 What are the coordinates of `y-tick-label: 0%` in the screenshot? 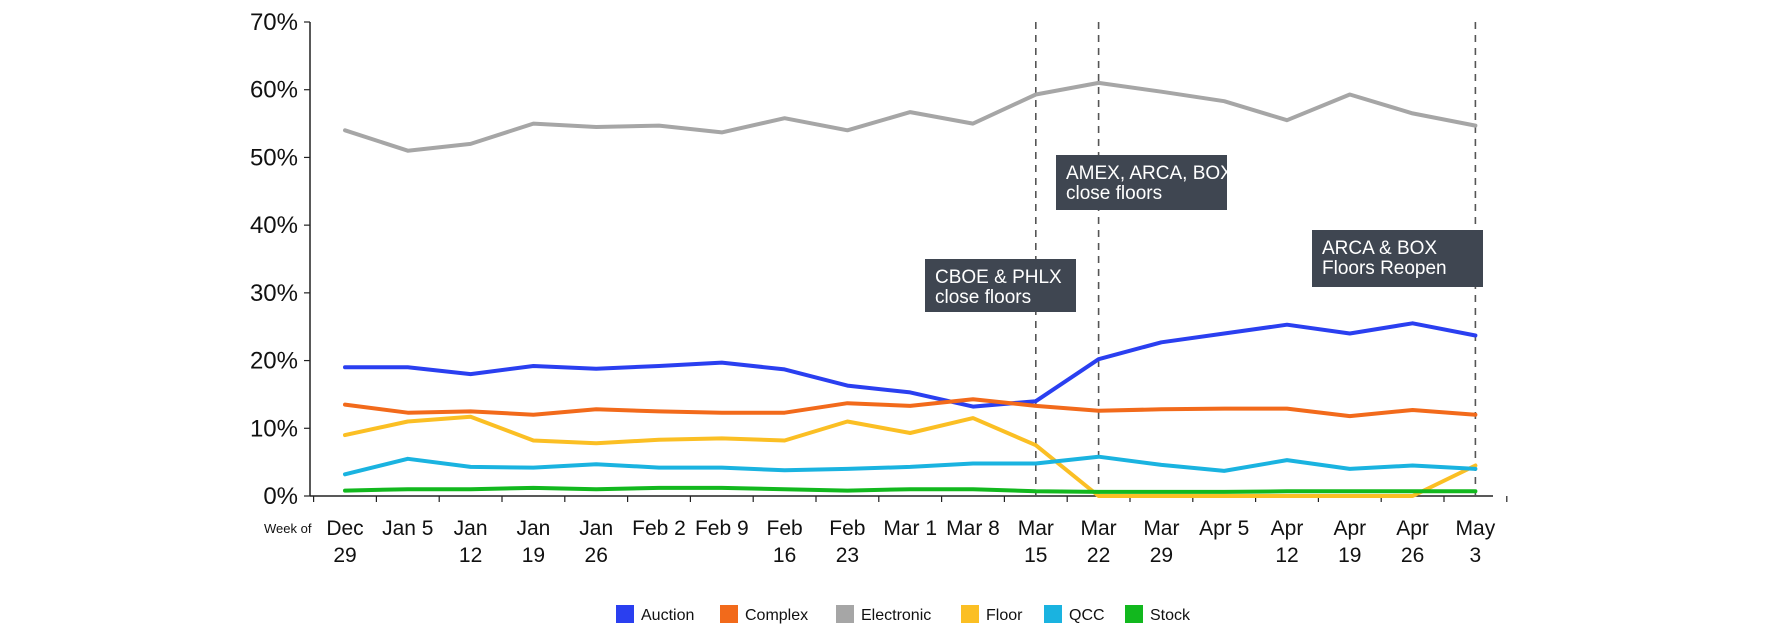 It's located at (280, 496).